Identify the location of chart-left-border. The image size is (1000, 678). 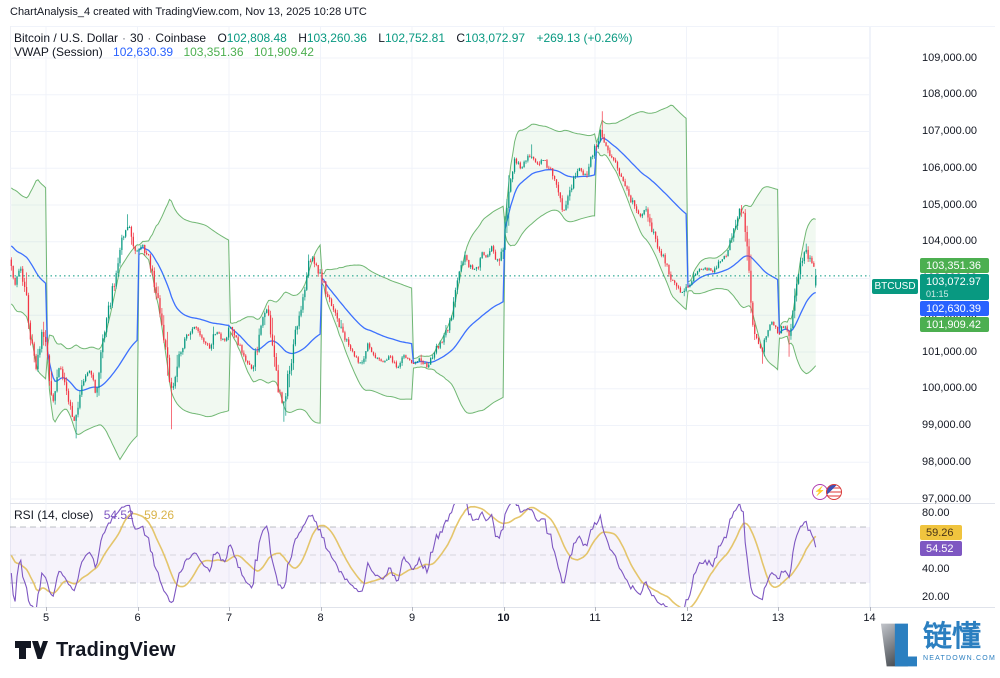
(10, 316).